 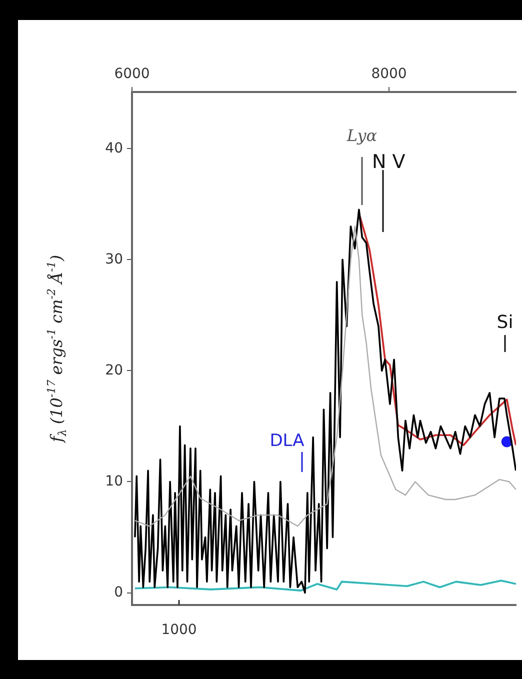 What do you see at coordinates (179, 630) in the screenshot?
I see `text: 1000` at bounding box center [179, 630].